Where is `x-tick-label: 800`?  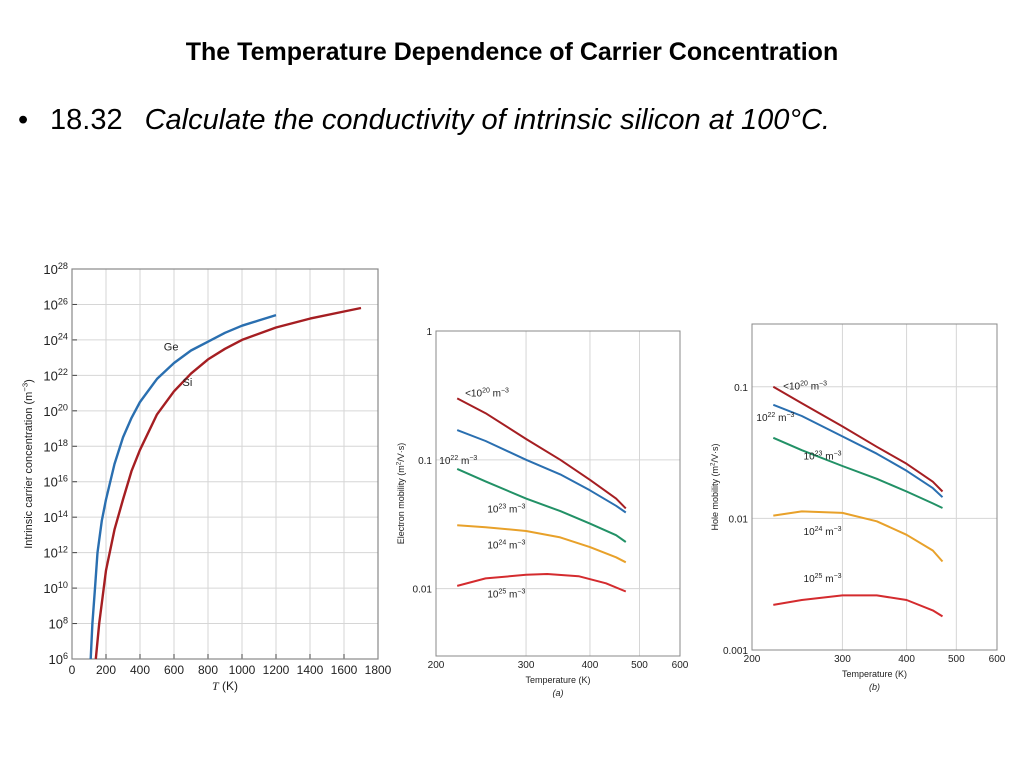 x-tick-label: 800 is located at coordinates (208, 670).